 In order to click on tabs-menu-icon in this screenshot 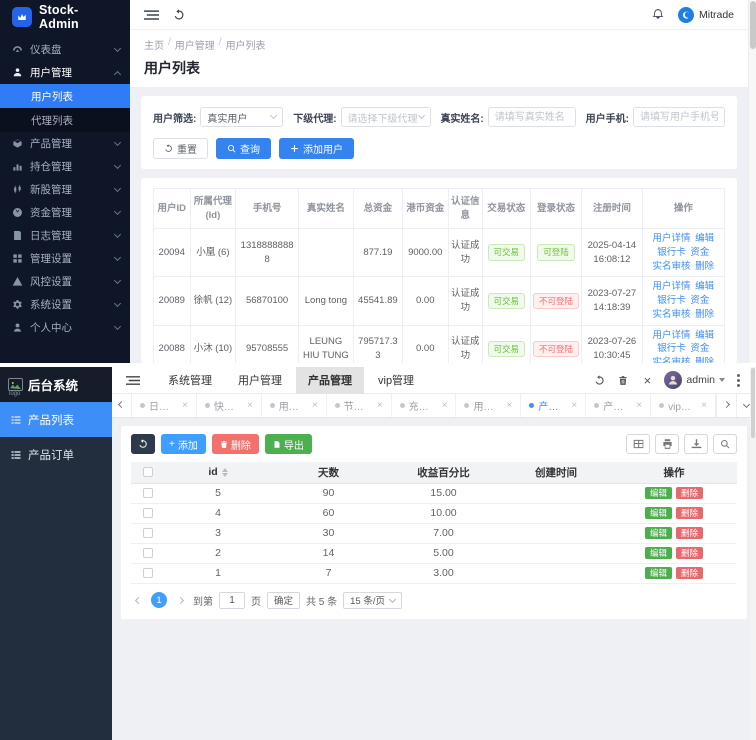, I will do `click(746, 405)`.